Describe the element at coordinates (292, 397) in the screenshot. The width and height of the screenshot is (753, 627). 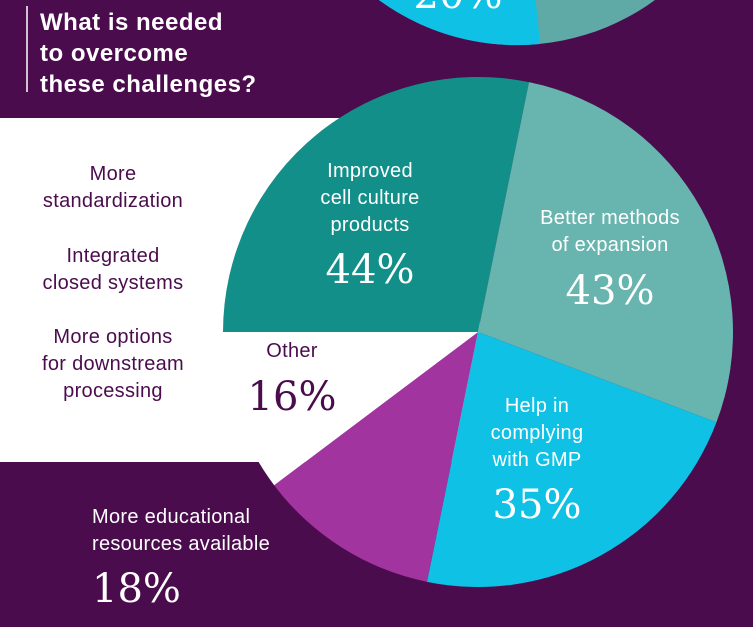
I see `slice-value: 16%` at that location.